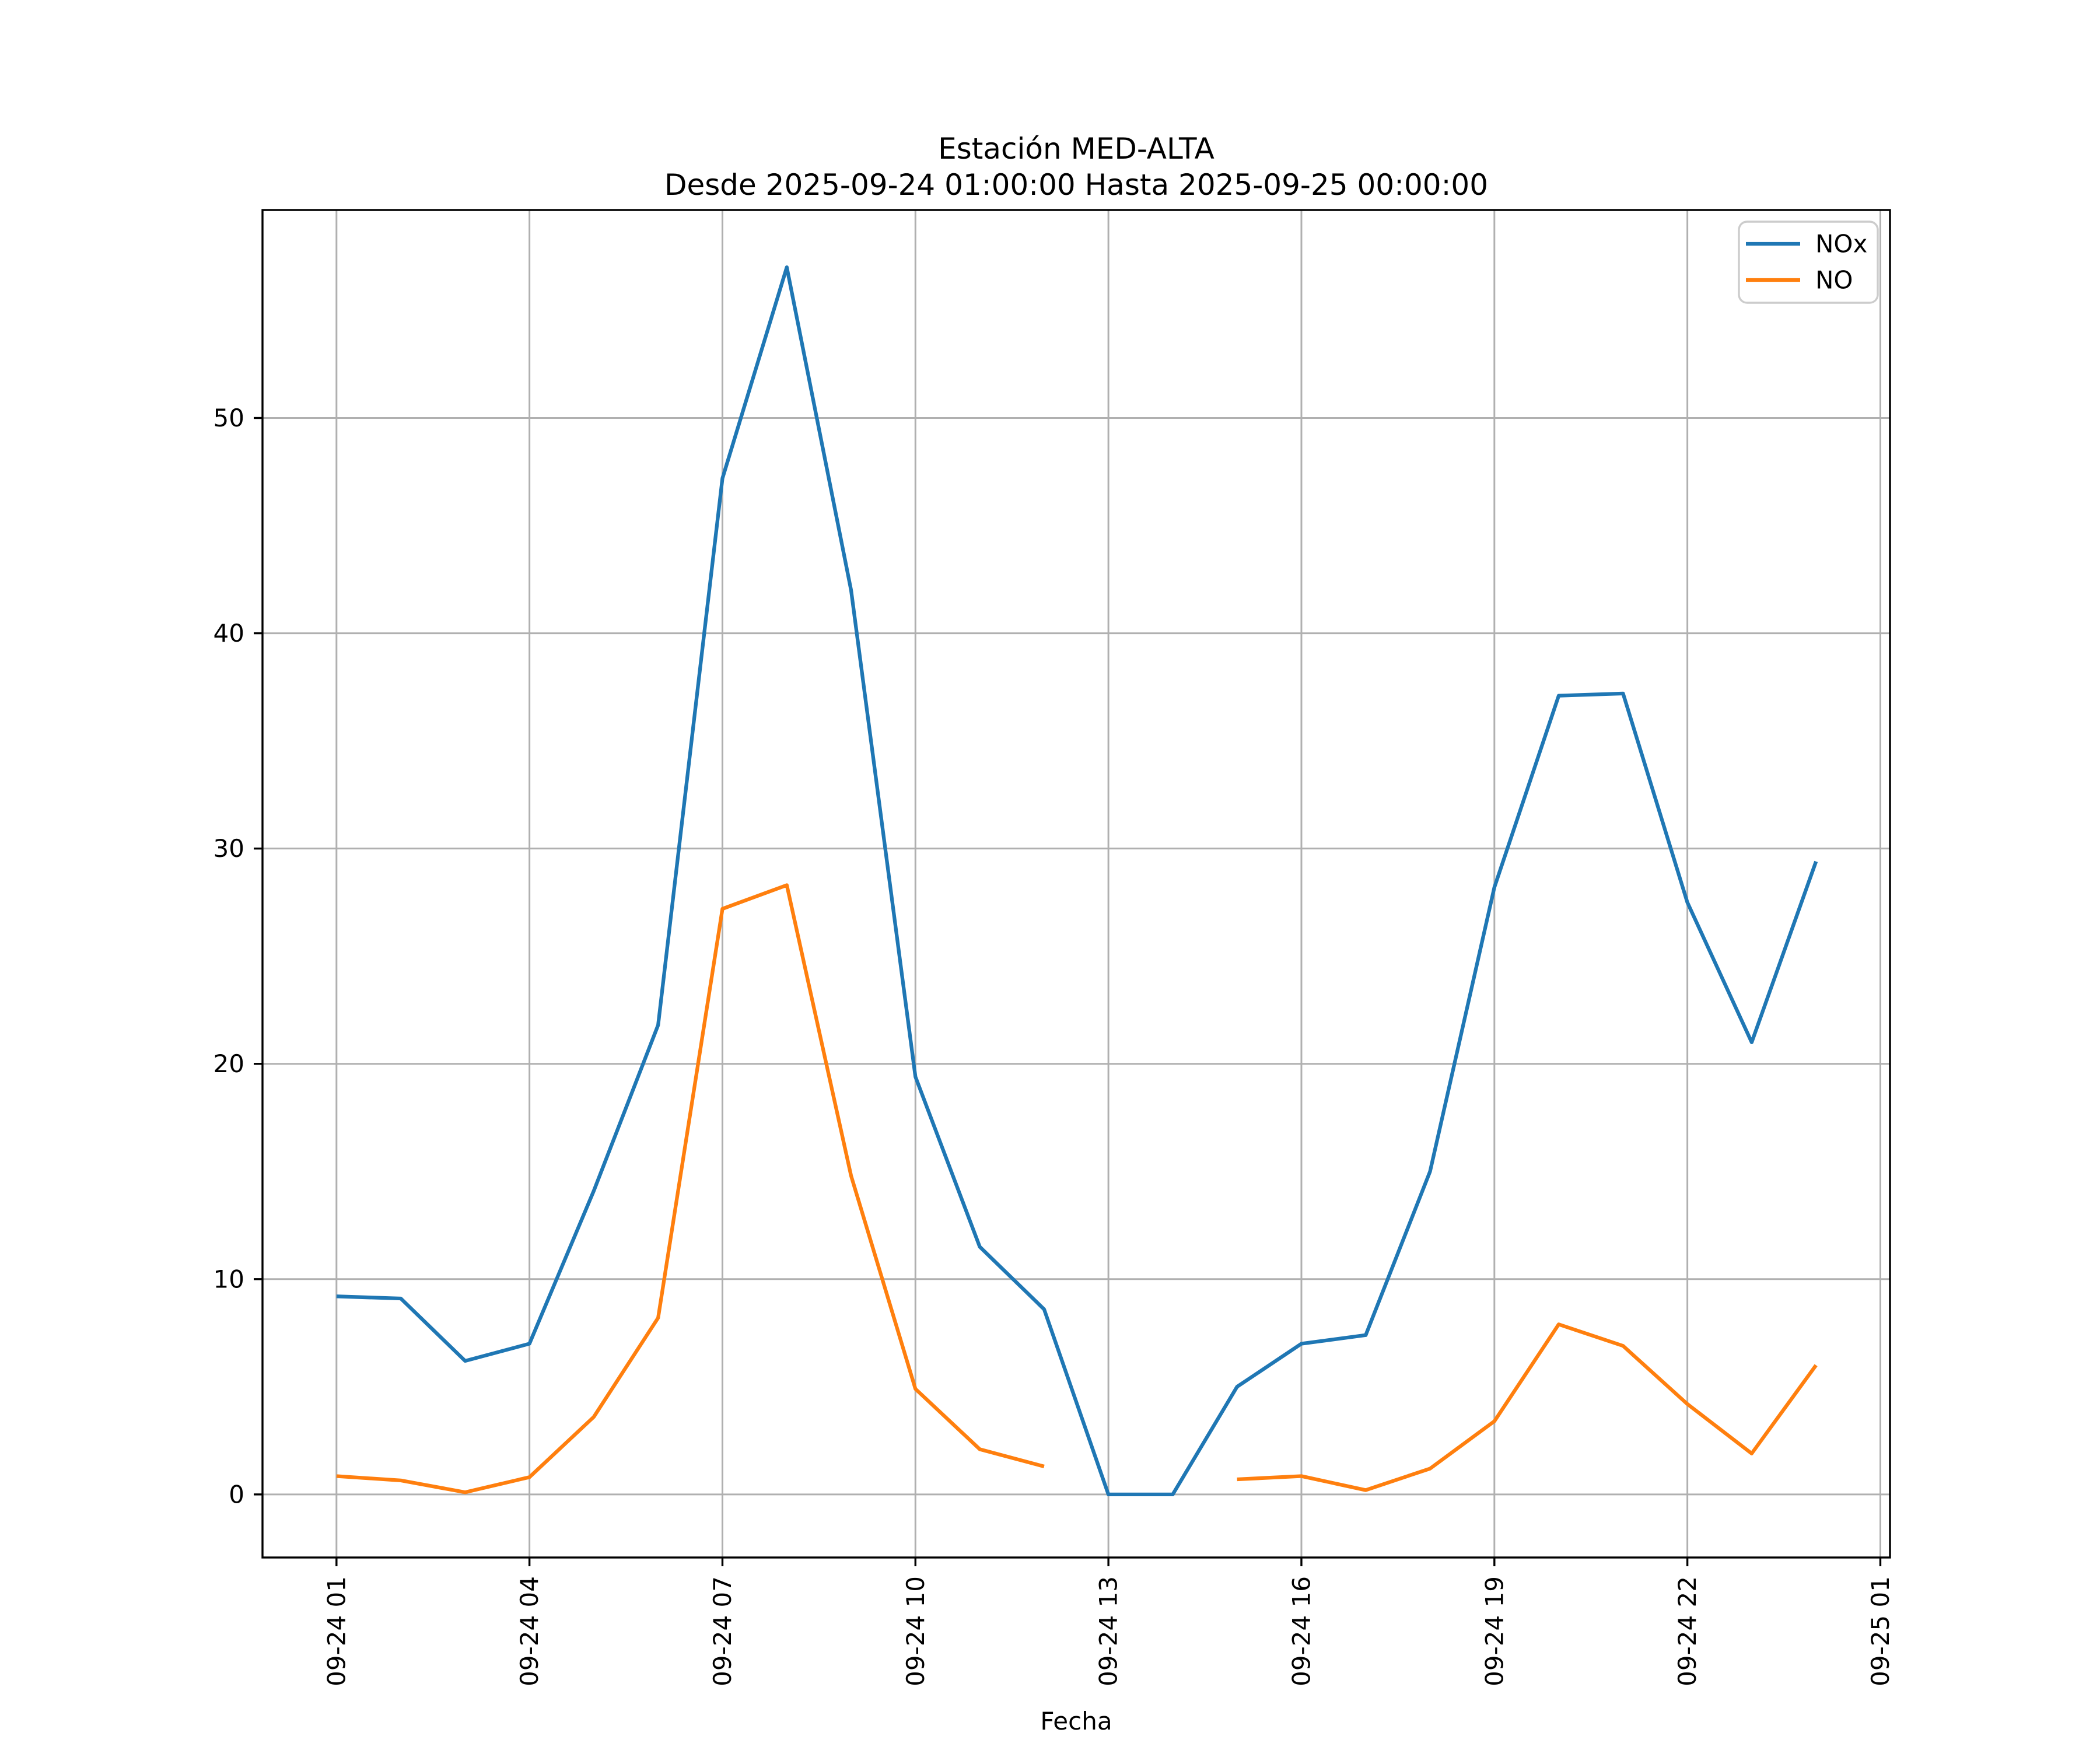 This screenshot has height=1750, width=2100. I want to click on y-tick-label-10: 10, so click(229, 1279).